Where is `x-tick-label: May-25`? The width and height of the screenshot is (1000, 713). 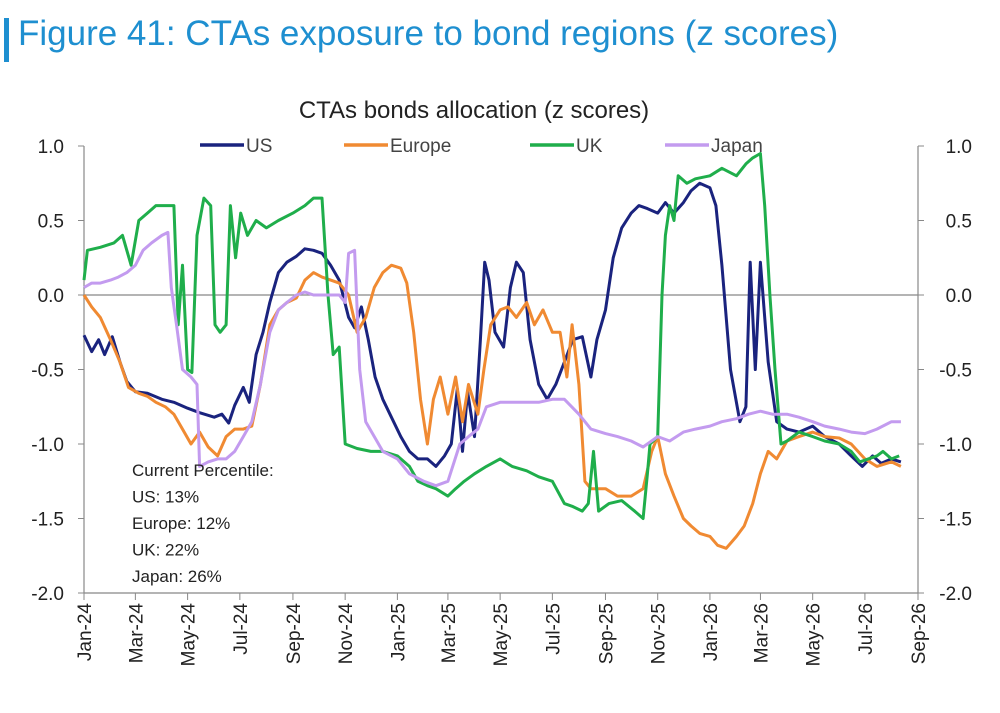
x-tick-label: May-25 is located at coordinates (501, 634).